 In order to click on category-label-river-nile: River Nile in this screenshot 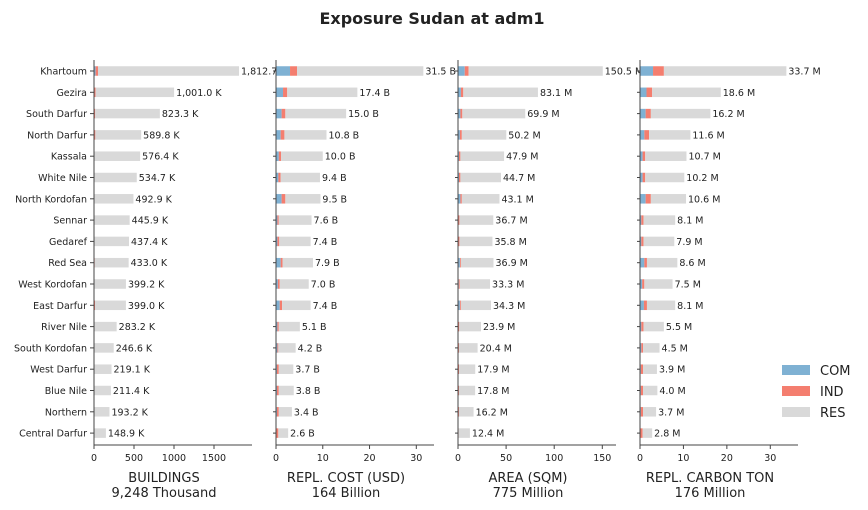, I will do `click(64, 327)`.